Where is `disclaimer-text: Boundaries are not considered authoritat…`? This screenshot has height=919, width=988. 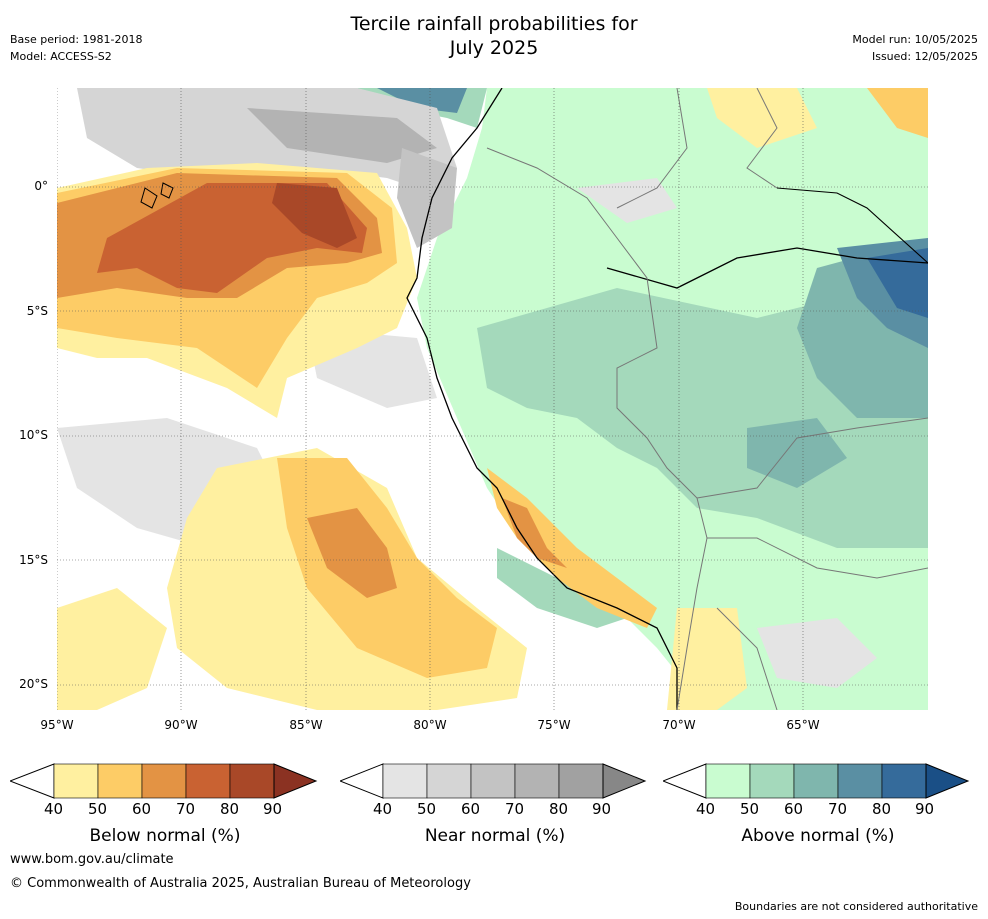
disclaimer-text: Boundaries are not considered authoritat… is located at coordinates (856, 906).